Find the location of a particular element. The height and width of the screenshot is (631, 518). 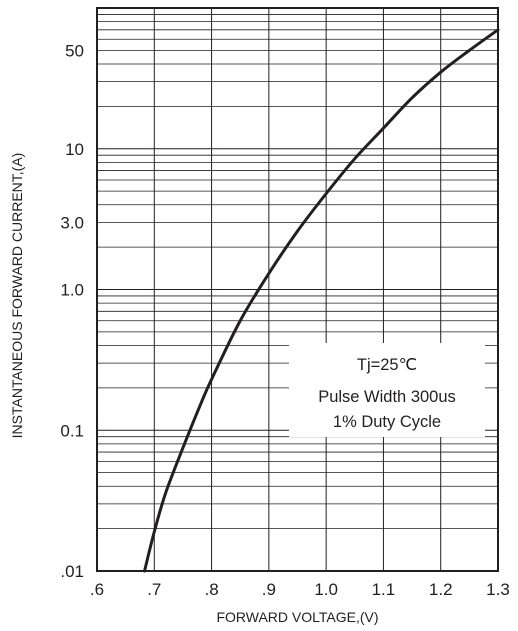

y-tick-label: 0.1 is located at coordinates (72, 430).